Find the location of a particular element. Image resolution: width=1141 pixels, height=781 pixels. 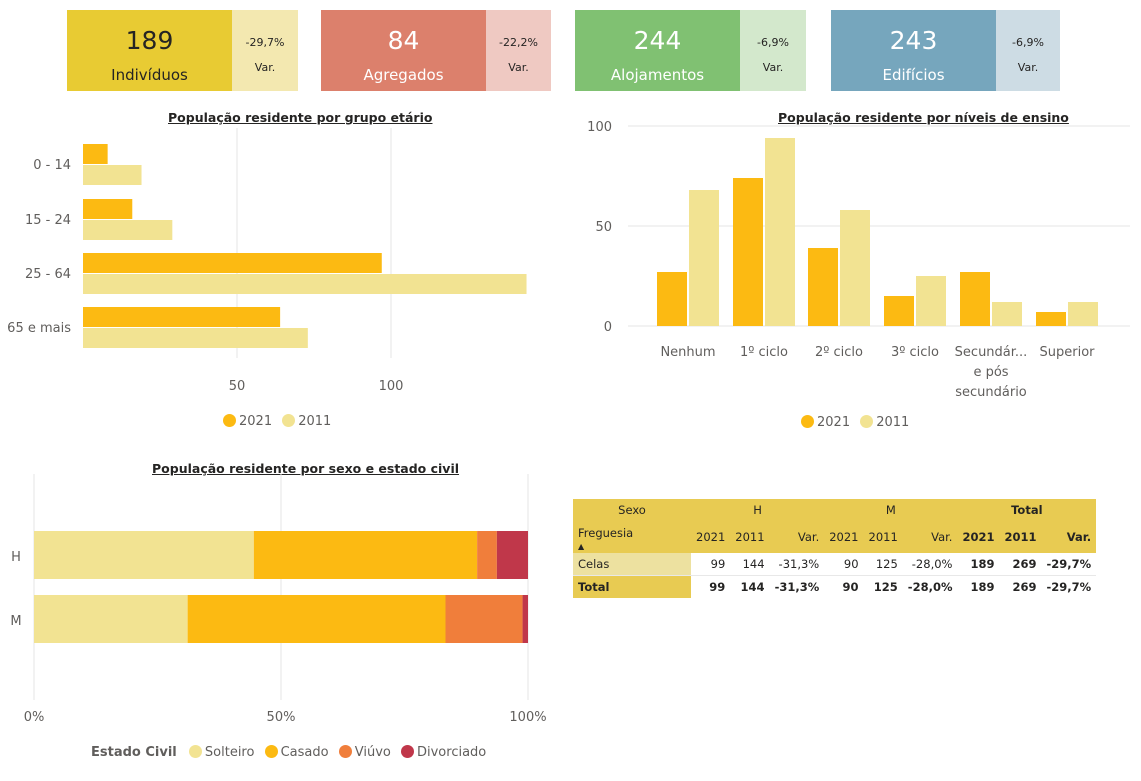

legend-item-casado: Casado is located at coordinates (296, 752).